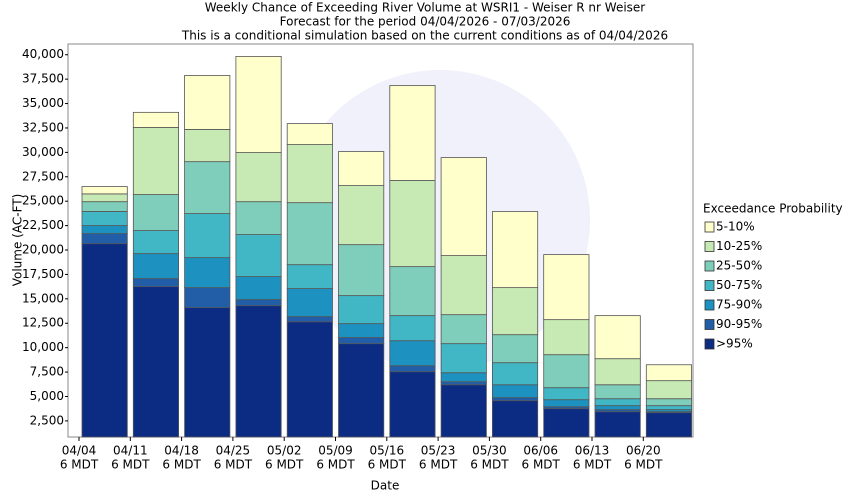 Image resolution: width=850 pixels, height=500 pixels. Describe the element at coordinates (18, 240) in the screenshot. I see `y-axis-label: Volume (AC-FT)` at that location.